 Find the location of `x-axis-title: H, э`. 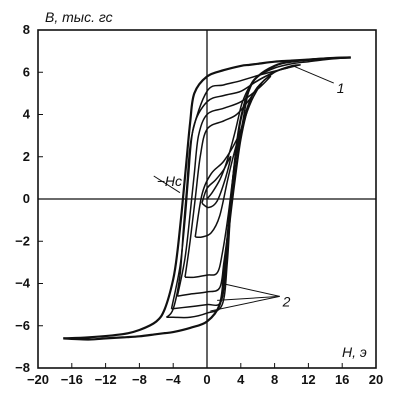

x-axis-title: H, э is located at coordinates (354, 352).